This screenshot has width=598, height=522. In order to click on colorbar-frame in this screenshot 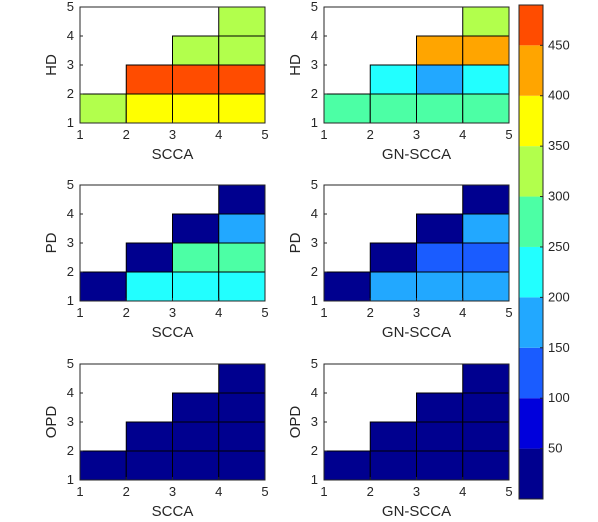, I will do `click(531, 252)`.